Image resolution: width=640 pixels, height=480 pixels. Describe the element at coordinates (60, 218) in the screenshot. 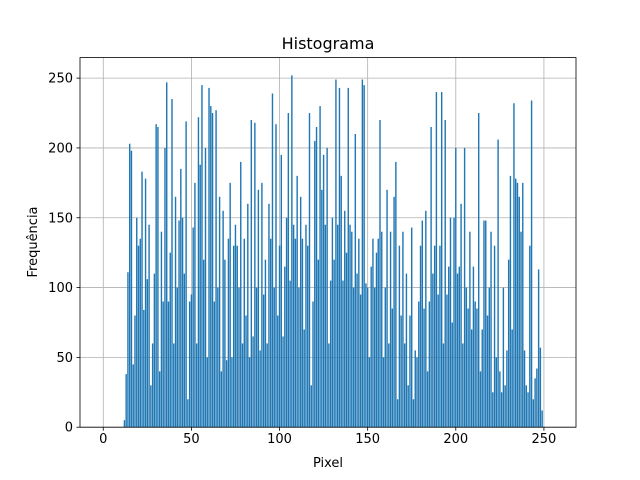

I see `y-tick-label: 150` at that location.